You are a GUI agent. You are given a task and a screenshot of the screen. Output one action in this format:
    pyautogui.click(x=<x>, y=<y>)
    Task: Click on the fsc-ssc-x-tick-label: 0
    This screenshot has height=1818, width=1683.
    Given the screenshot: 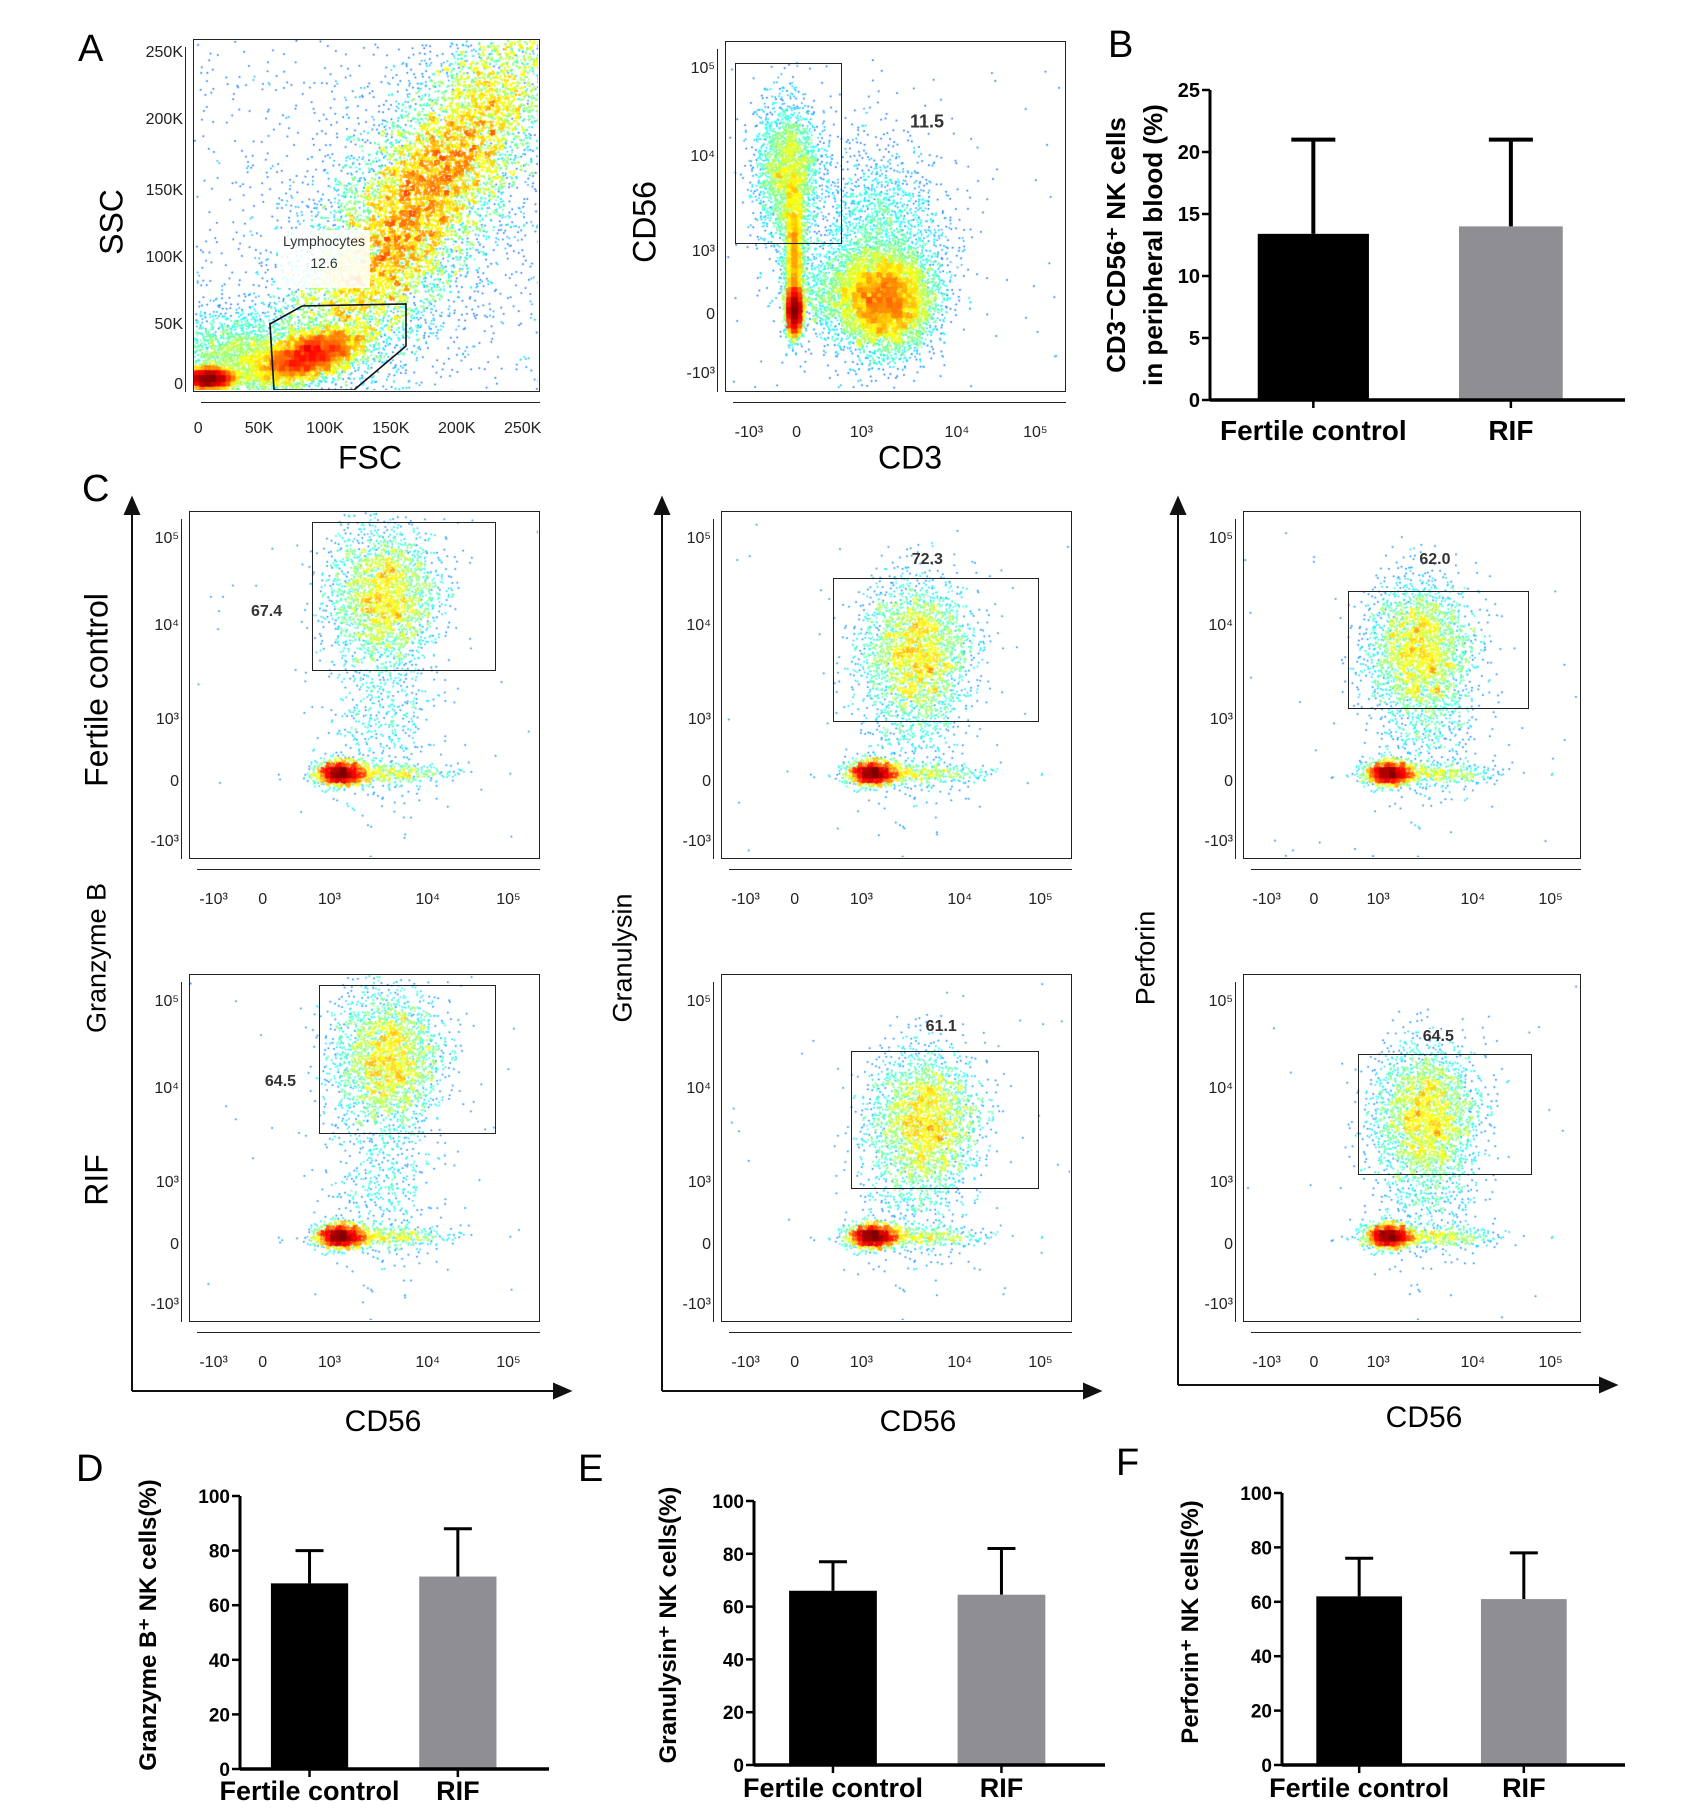 What is the action you would take?
    pyautogui.click(x=198, y=428)
    